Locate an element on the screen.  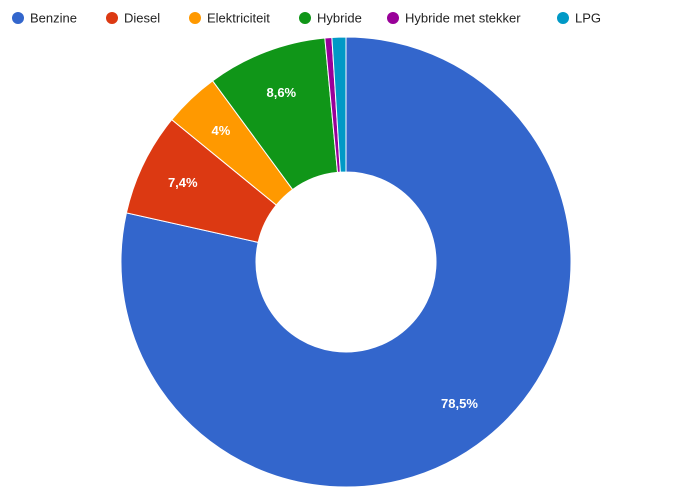
legend-item-elektriciteit: Elektriciteit is located at coordinates (229, 18).